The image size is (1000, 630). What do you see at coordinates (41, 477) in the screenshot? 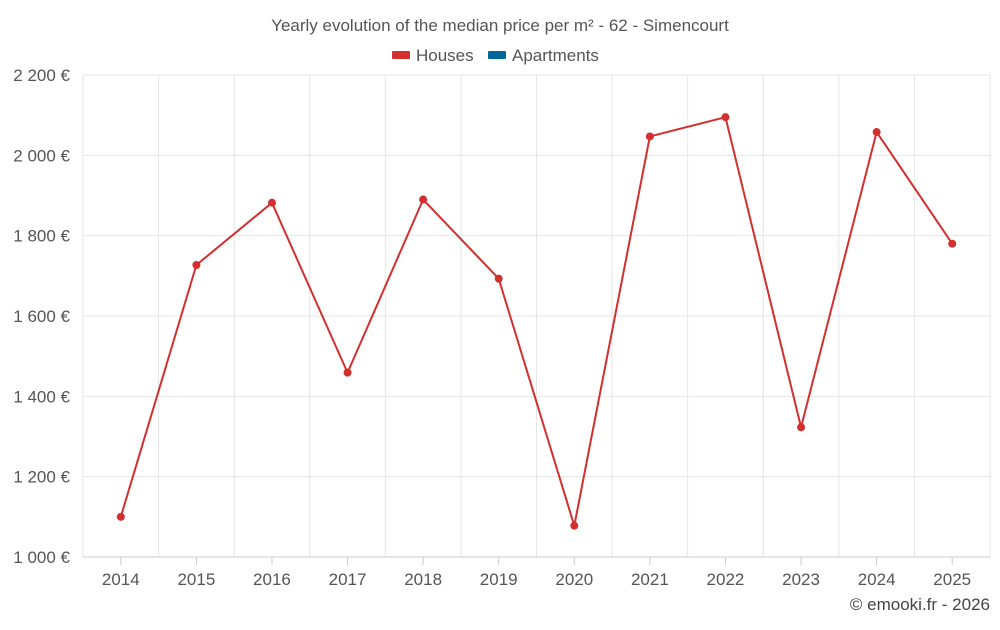
I see `y-tick-label: 1 200 €` at bounding box center [41, 477].